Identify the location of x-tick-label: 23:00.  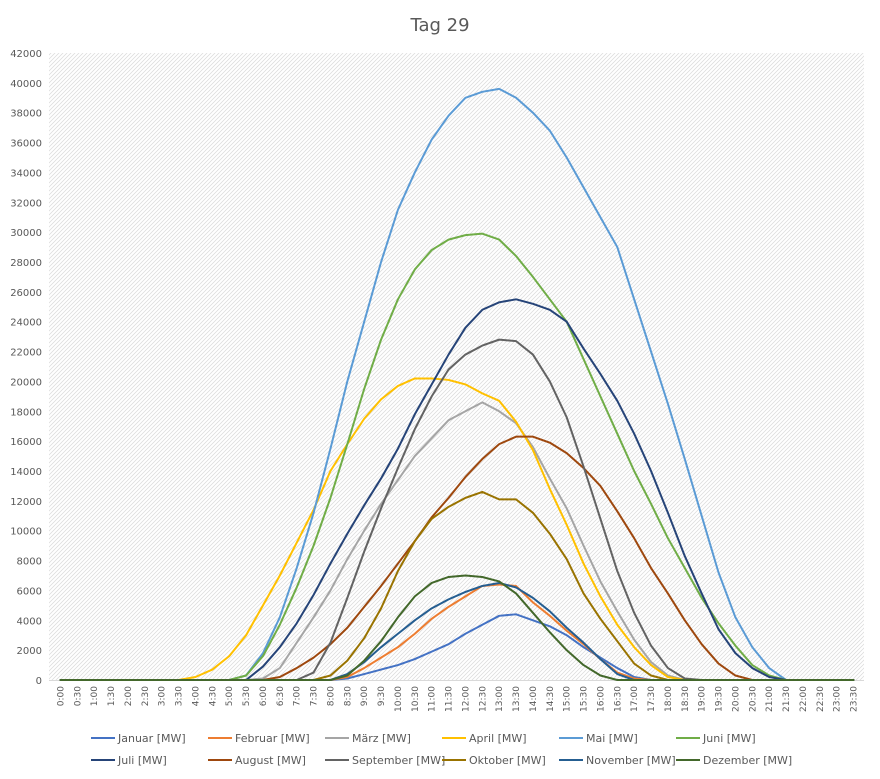
(838, 699).